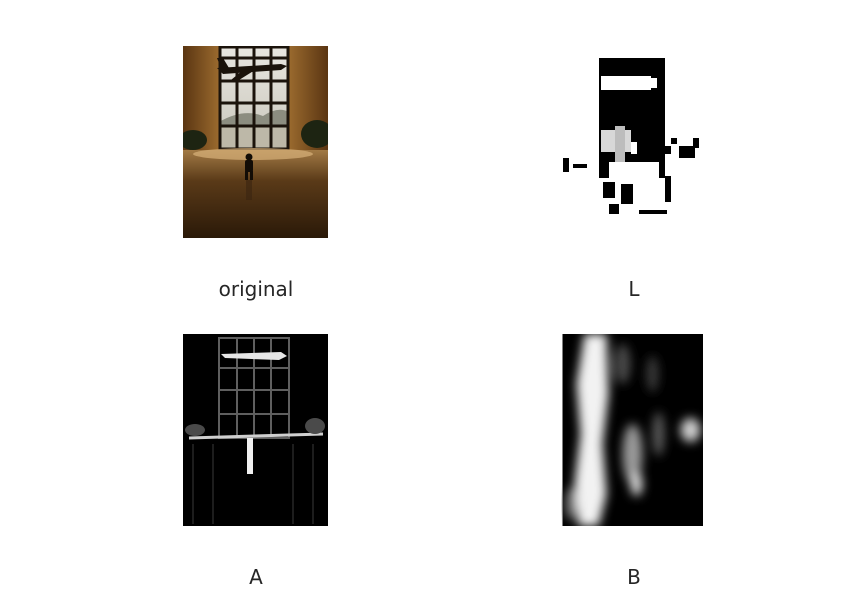 This screenshot has height=609, width=859. I want to click on a-channel-map, so click(255, 430).